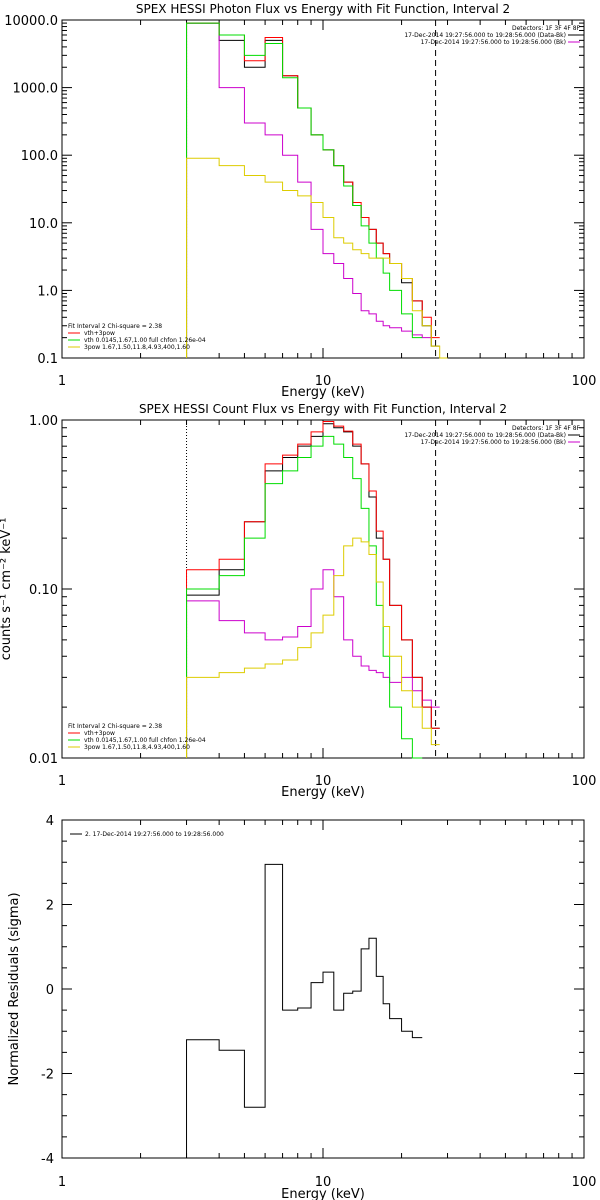  What do you see at coordinates (50, 990) in the screenshot?
I see `y-tick-label: 0` at bounding box center [50, 990].